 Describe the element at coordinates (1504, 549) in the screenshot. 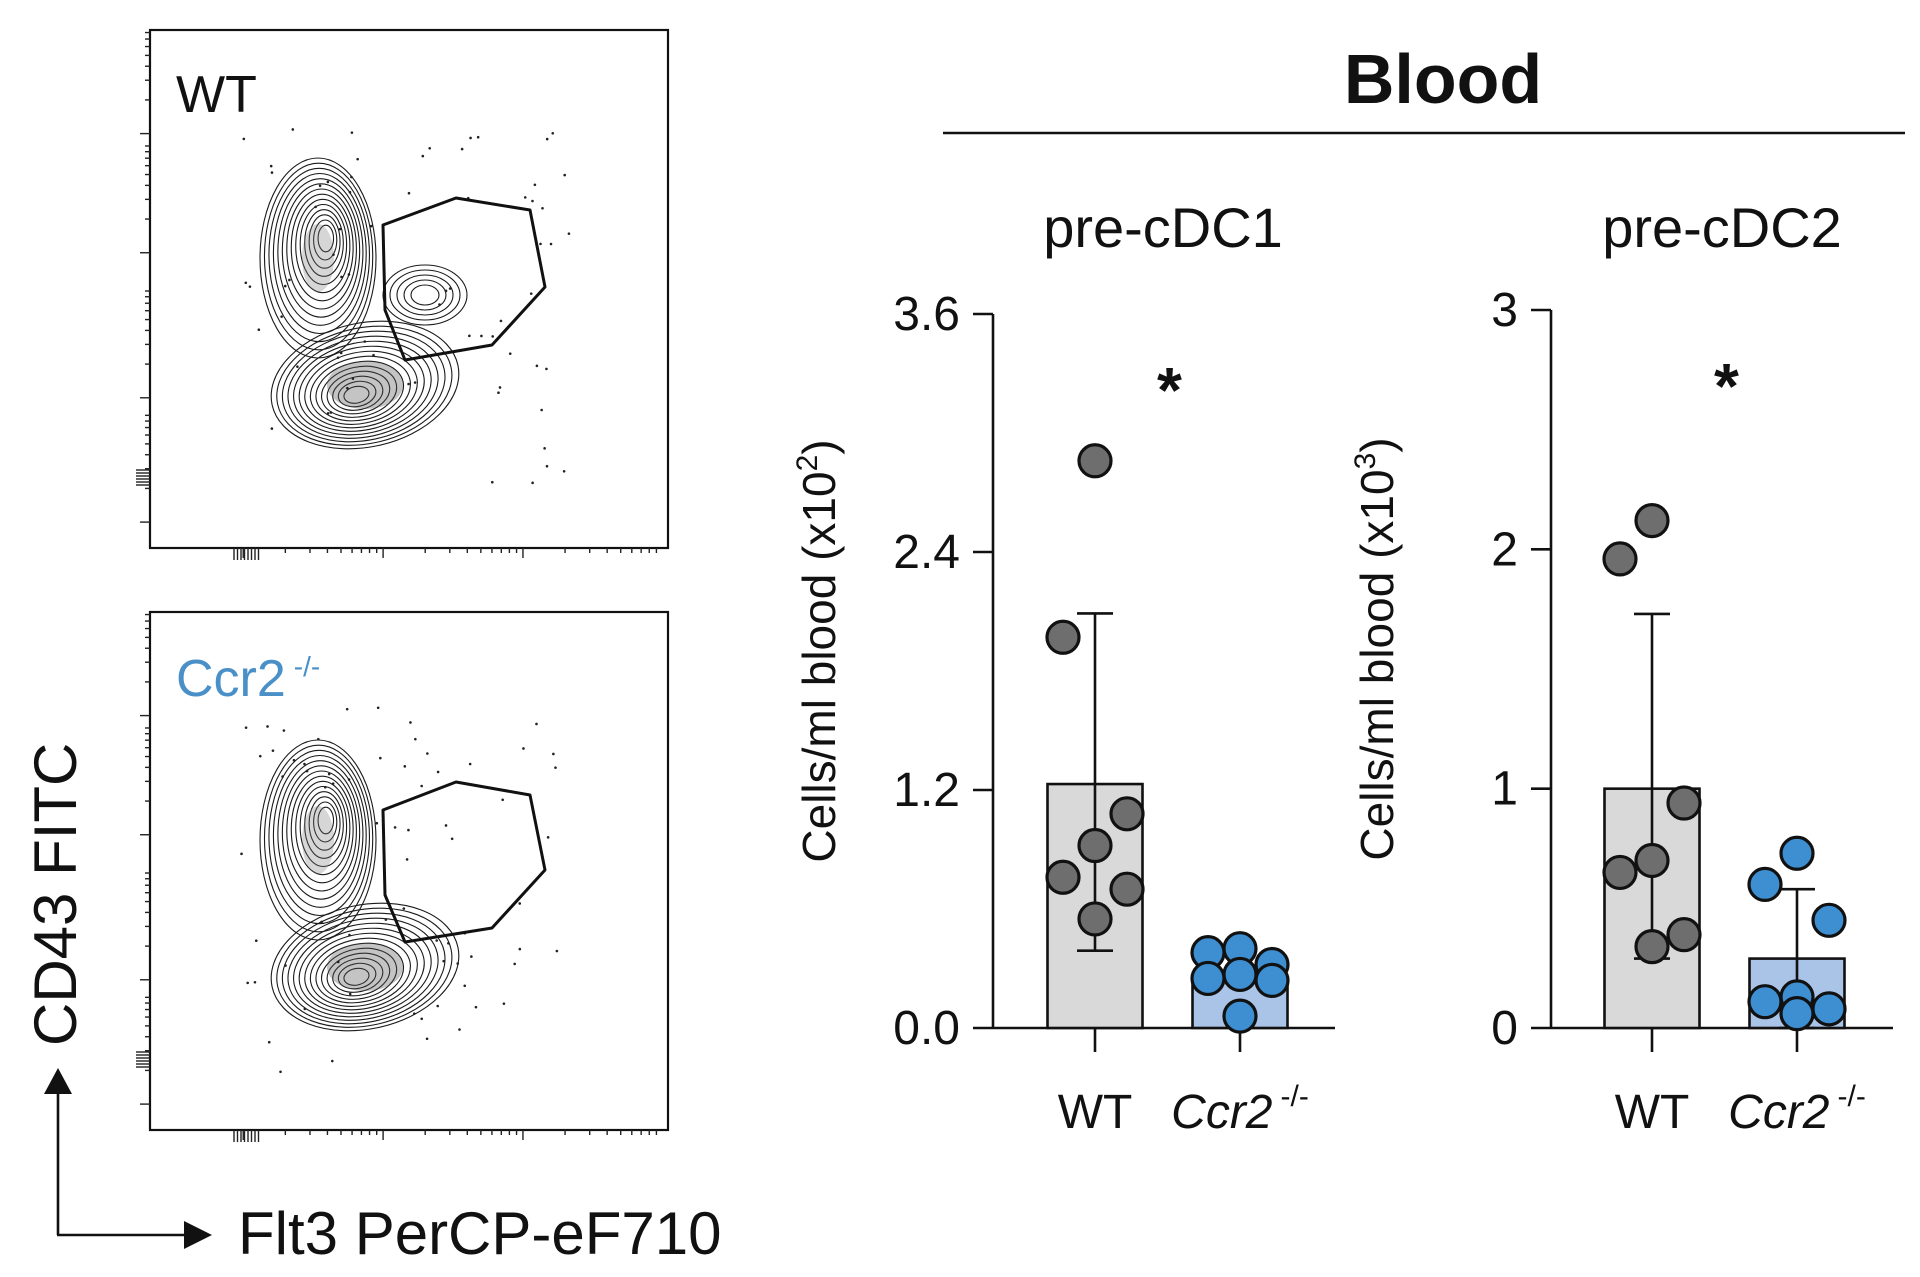

I see `y-tick-label: 2` at that location.